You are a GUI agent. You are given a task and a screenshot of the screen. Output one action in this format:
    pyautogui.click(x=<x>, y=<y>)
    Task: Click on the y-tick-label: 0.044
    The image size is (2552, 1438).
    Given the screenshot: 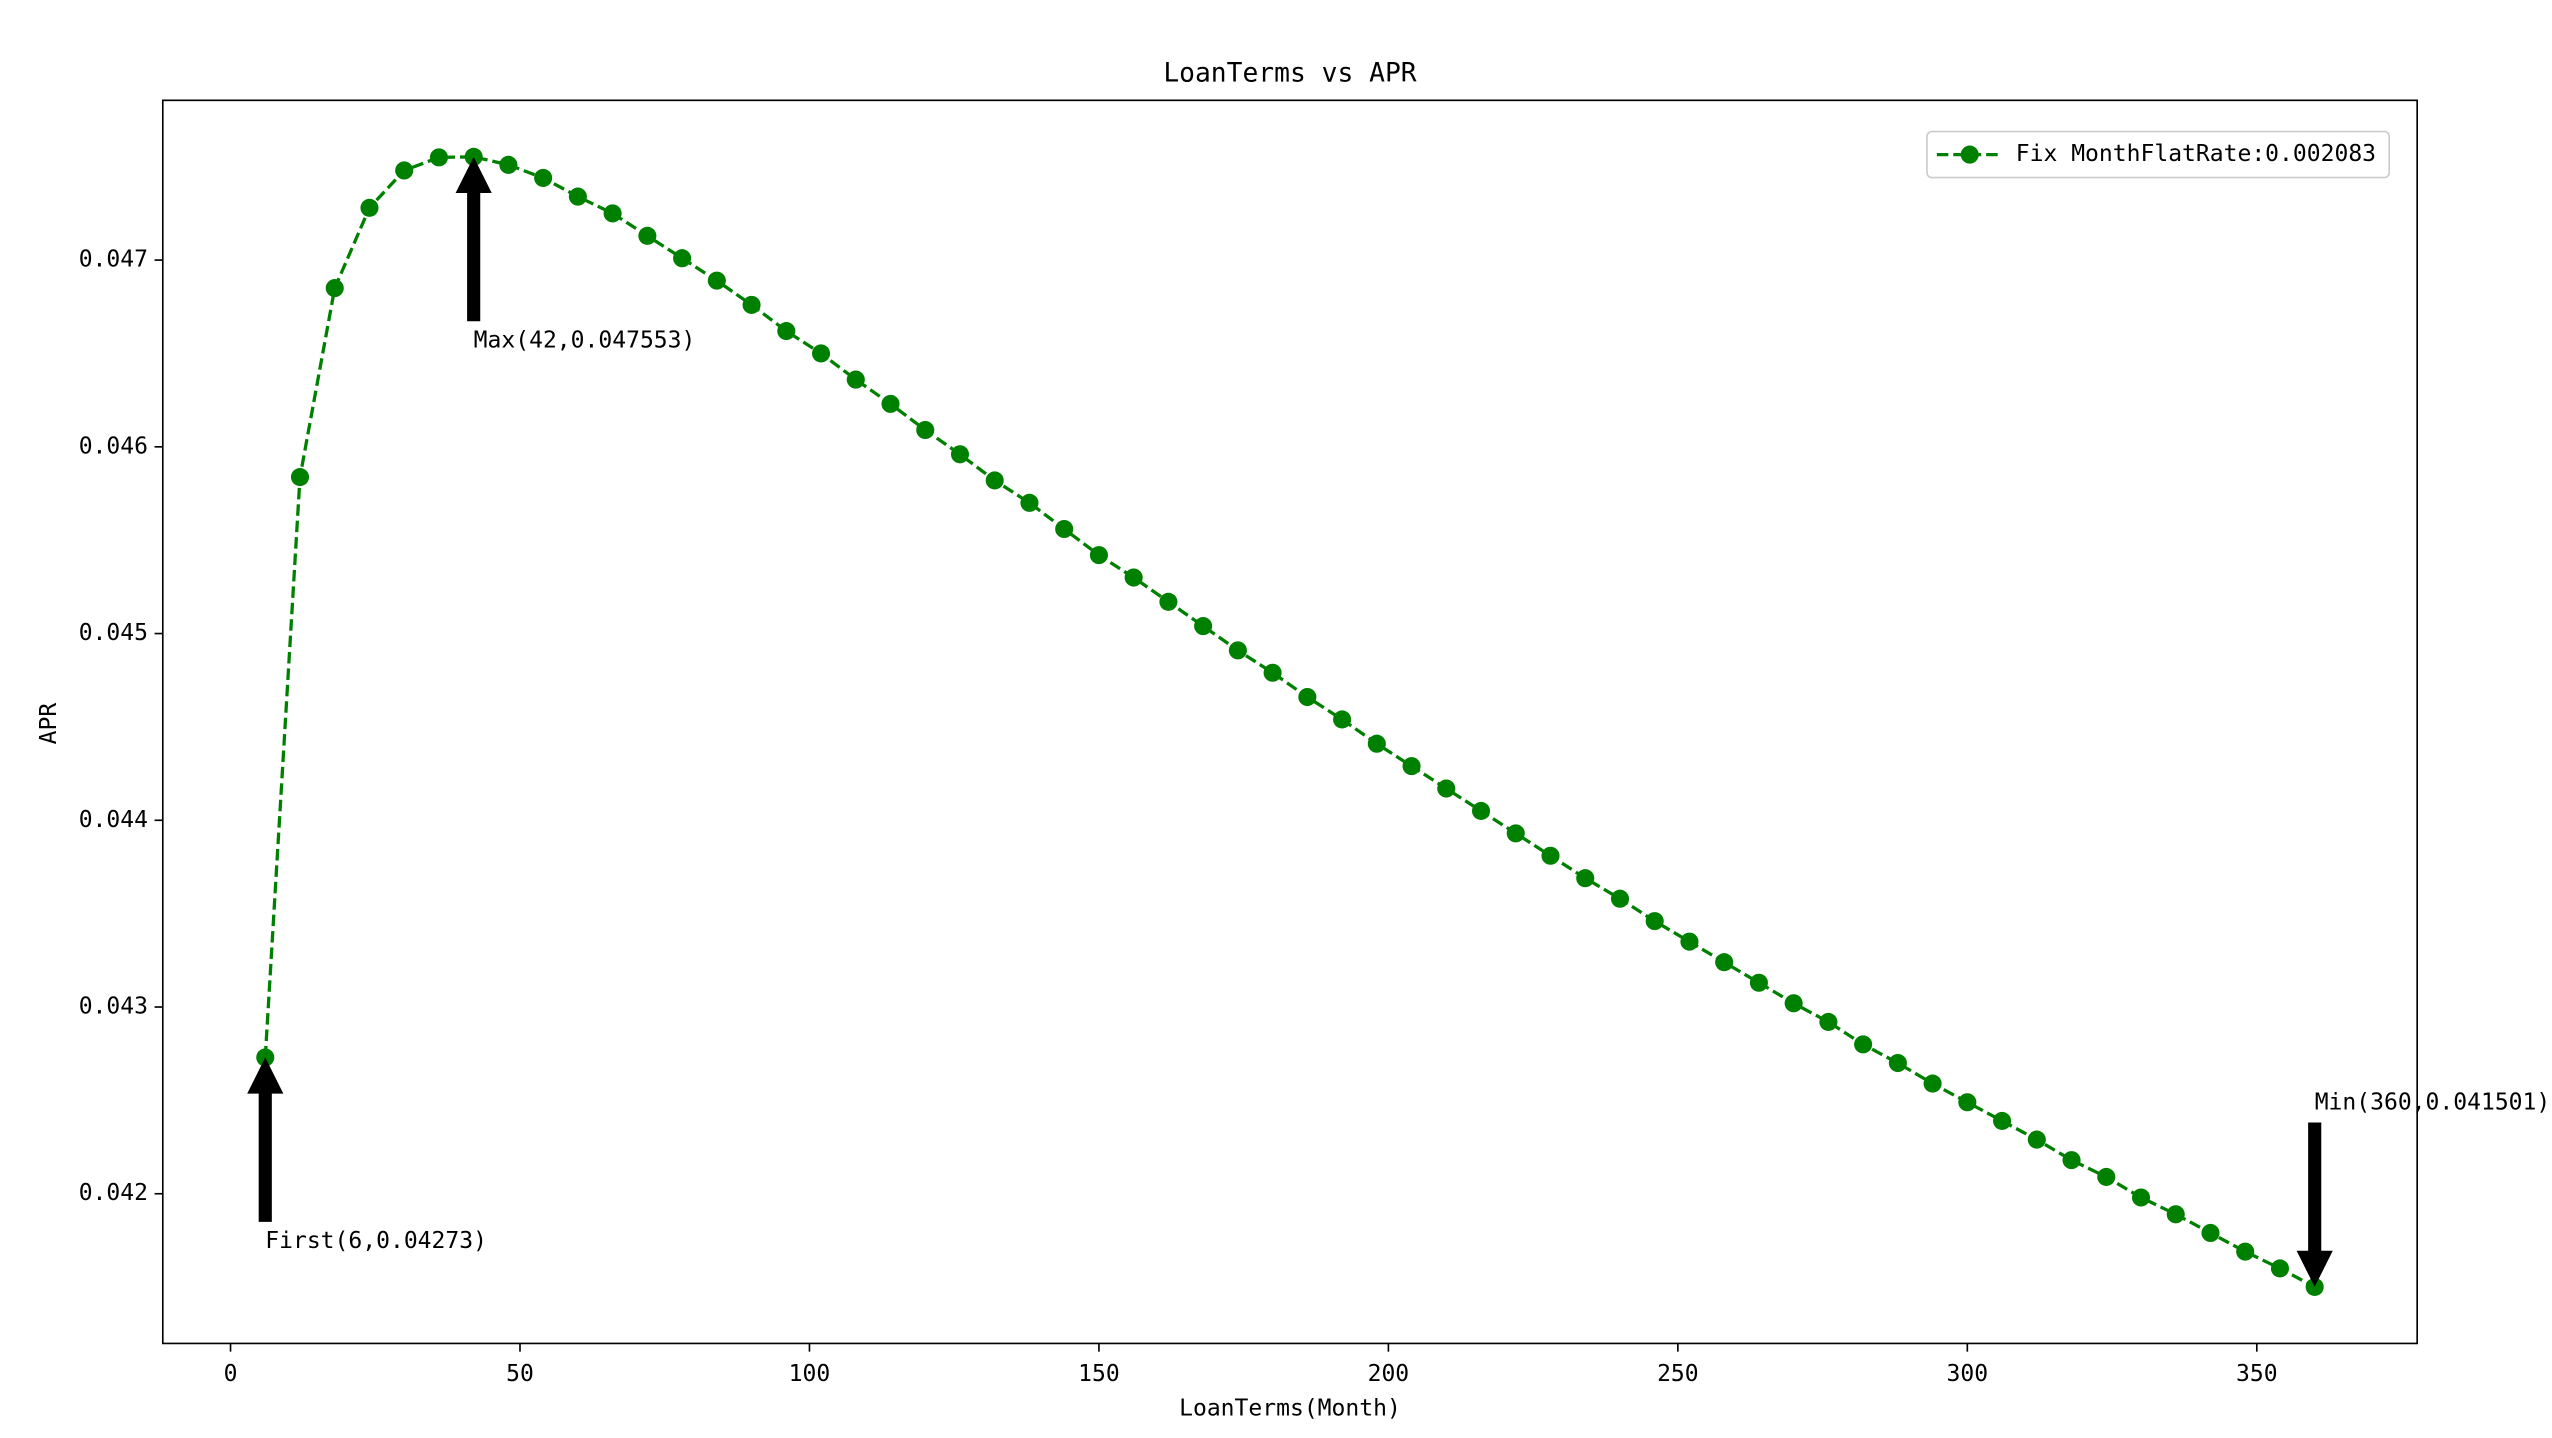 What is the action you would take?
    pyautogui.click(x=113, y=820)
    